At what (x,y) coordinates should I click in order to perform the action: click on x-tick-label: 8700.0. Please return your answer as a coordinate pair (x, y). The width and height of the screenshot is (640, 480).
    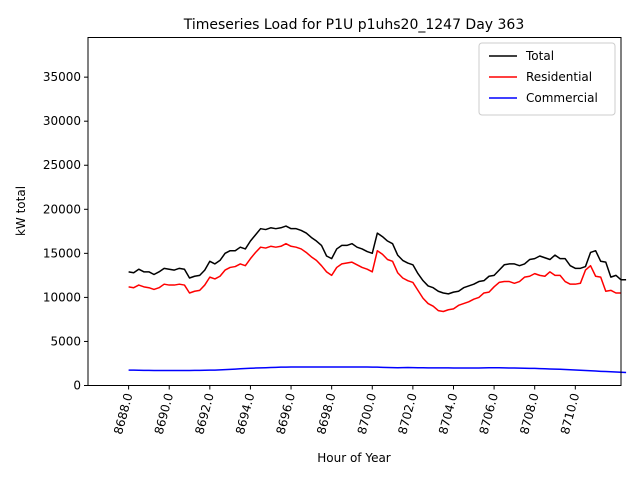
    Looking at the image, I should click on (367, 414).